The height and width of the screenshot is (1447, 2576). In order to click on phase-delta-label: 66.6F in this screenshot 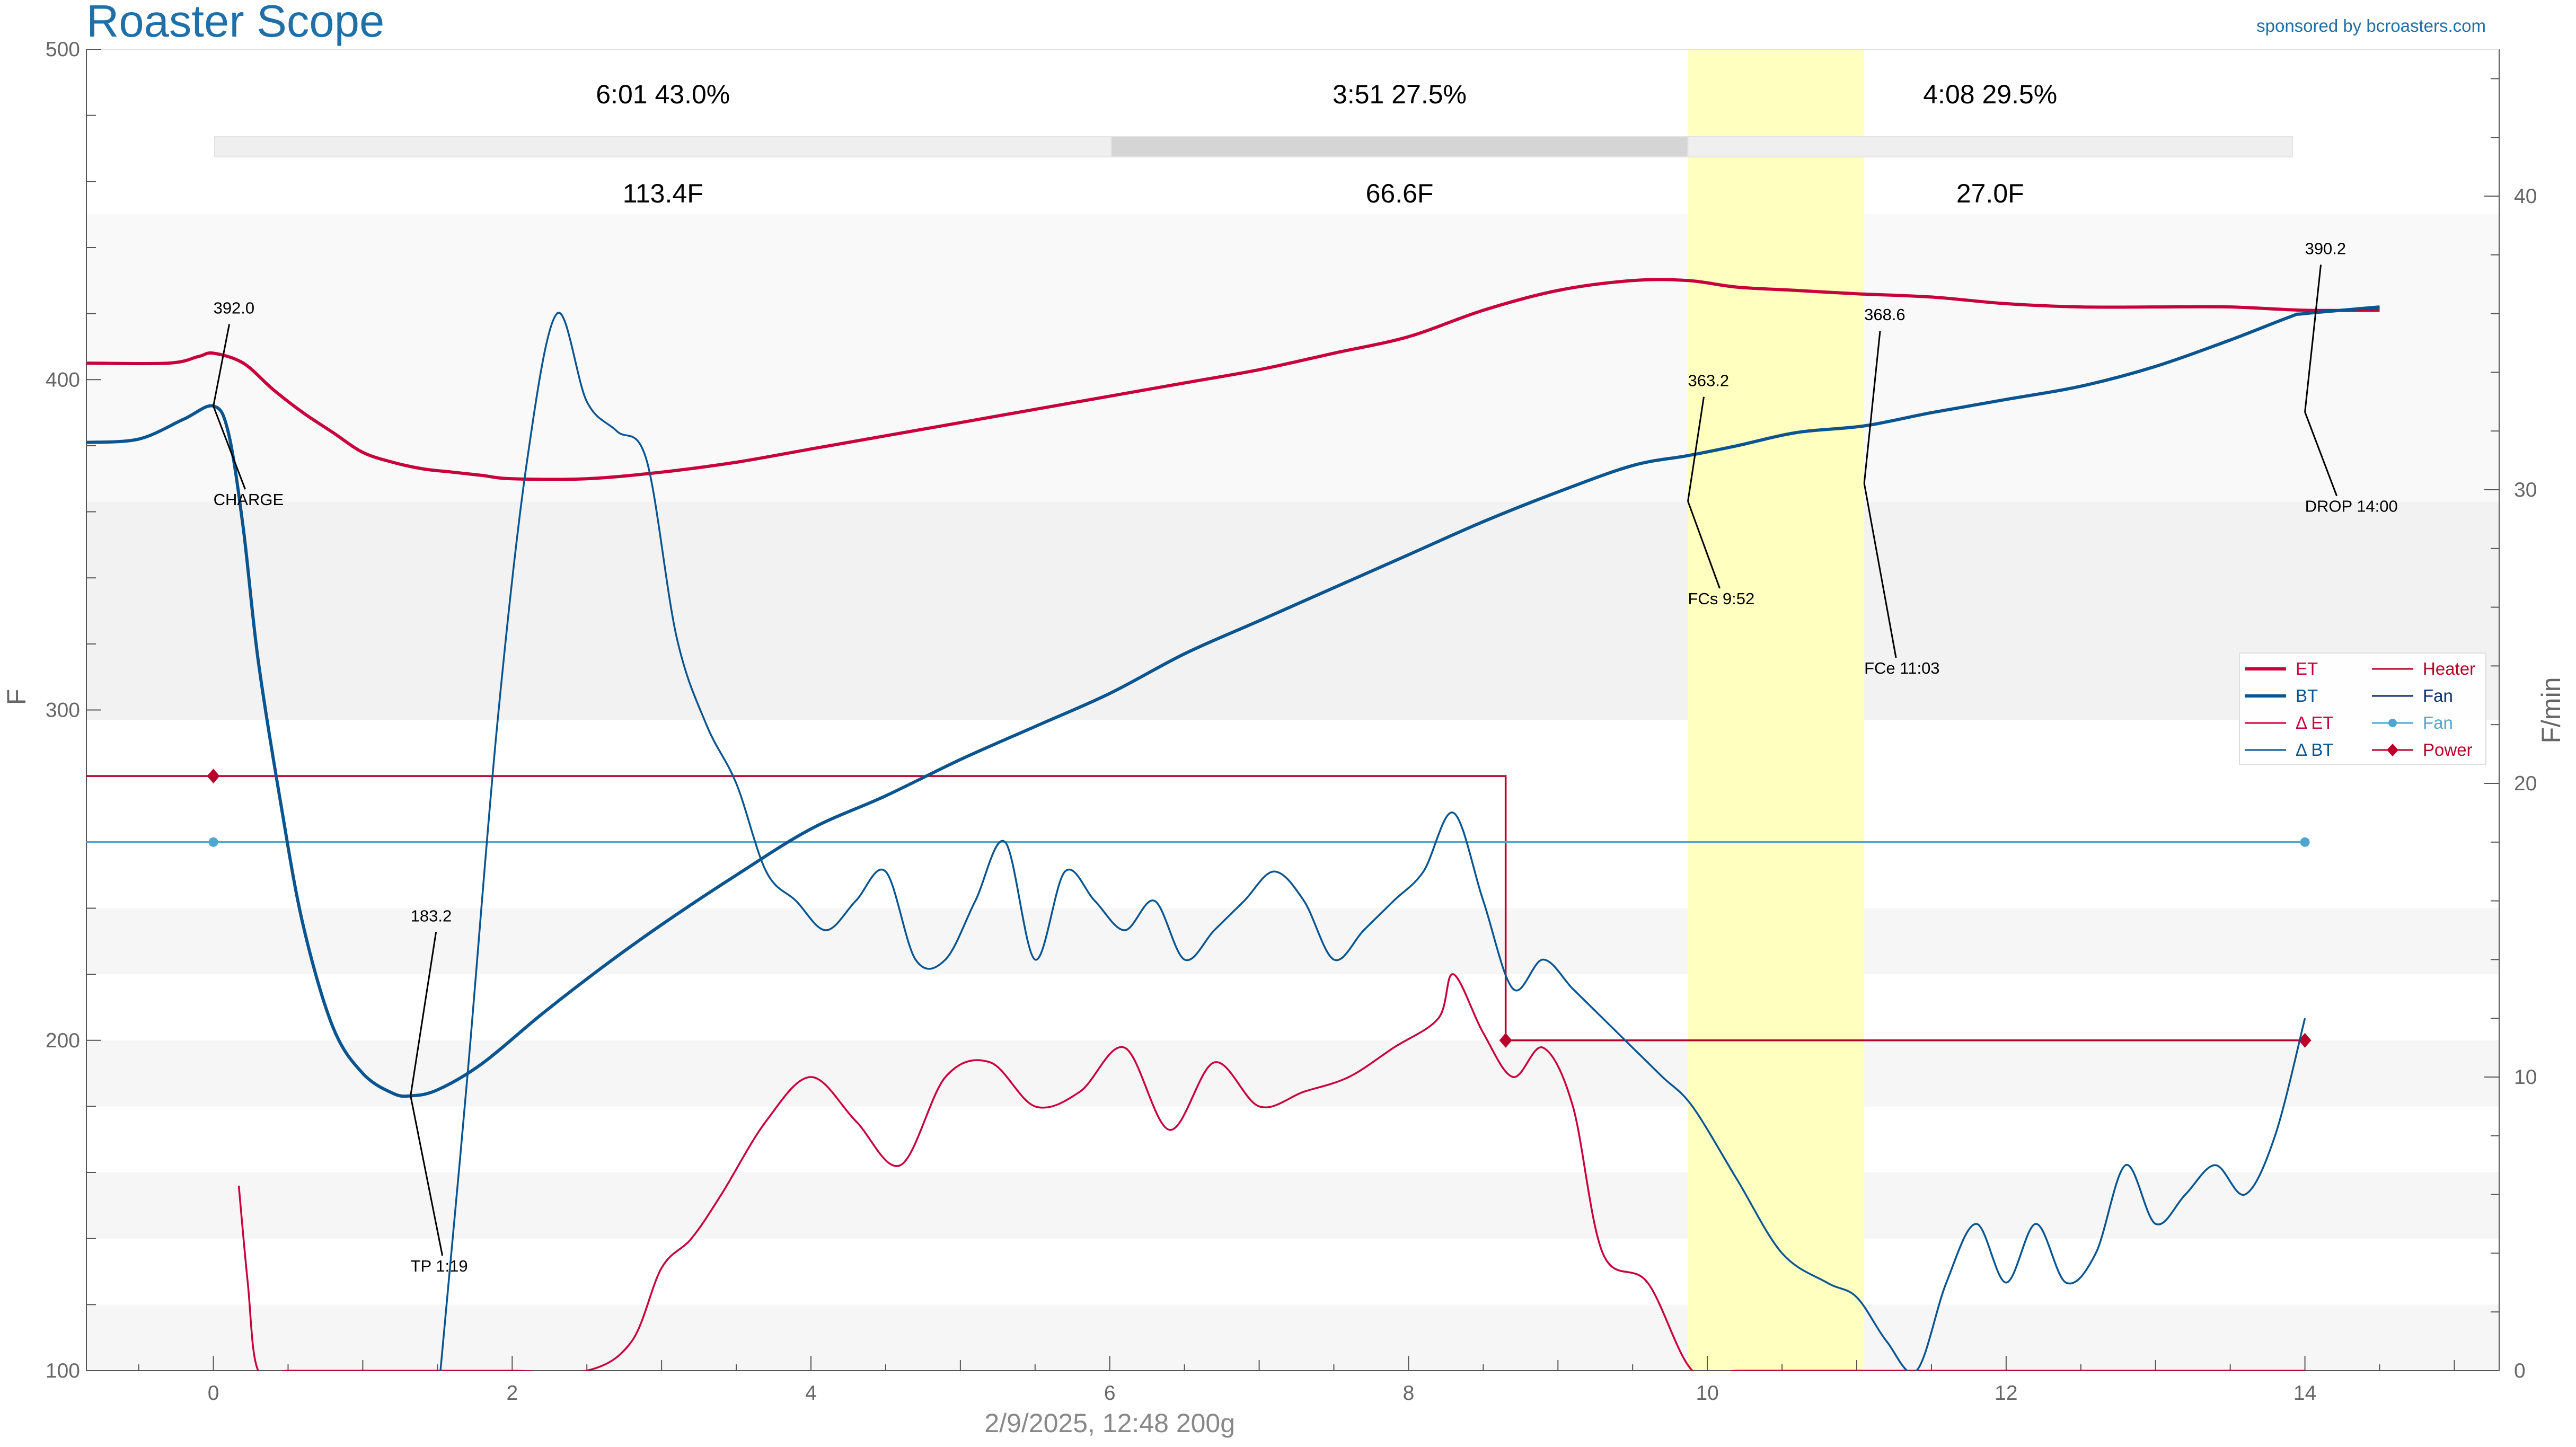, I will do `click(1400, 193)`.